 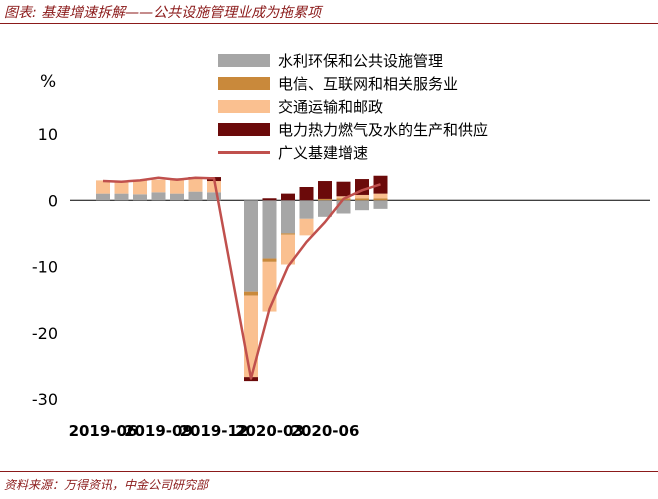 What do you see at coordinates (329, 23) in the screenshot?
I see `title-divider` at bounding box center [329, 23].